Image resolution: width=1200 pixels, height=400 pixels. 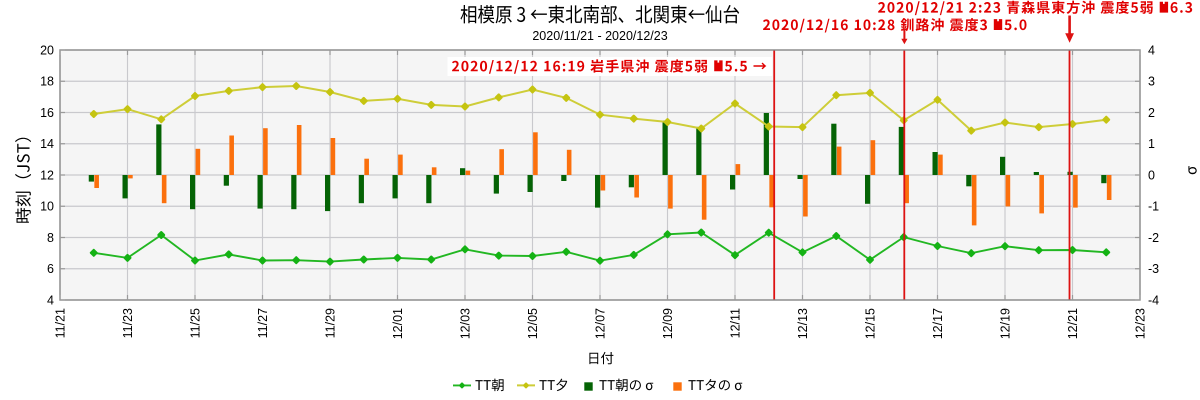 I want to click on svg-text: 12/07, so click(x=600, y=323).